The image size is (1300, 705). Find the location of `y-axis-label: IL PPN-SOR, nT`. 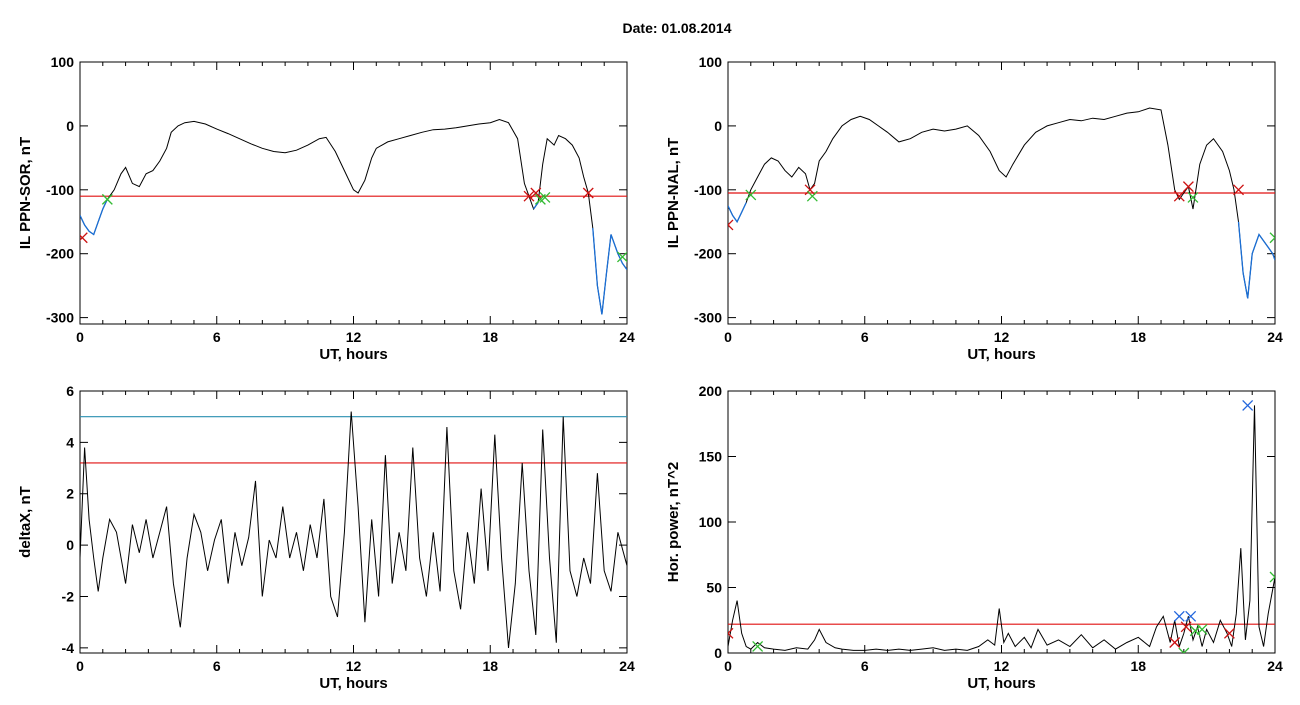

y-axis-label: IL PPN-SOR, nT is located at coordinates (25, 193).